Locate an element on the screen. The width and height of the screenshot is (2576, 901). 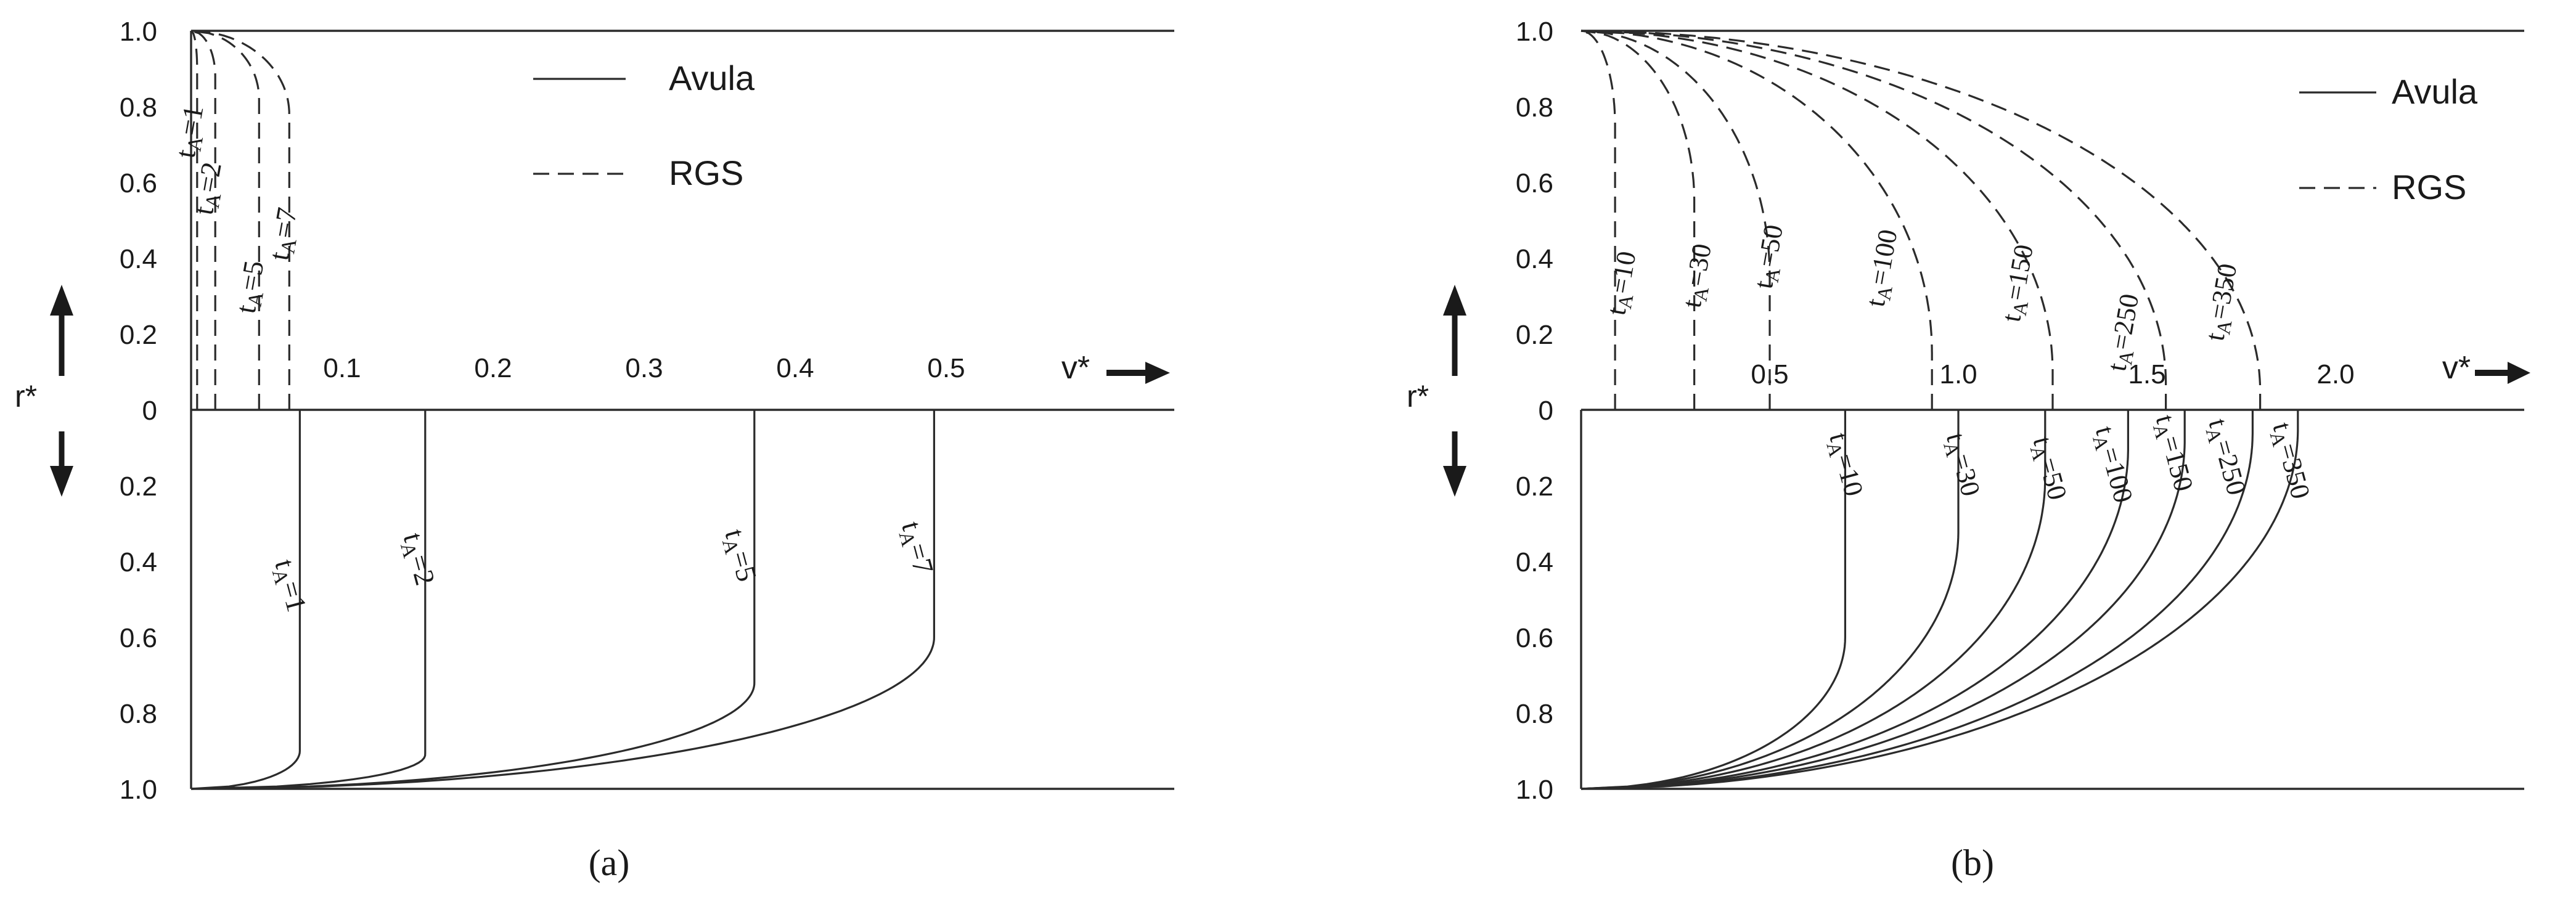
x-tick-label: 0.4 is located at coordinates (795, 368).